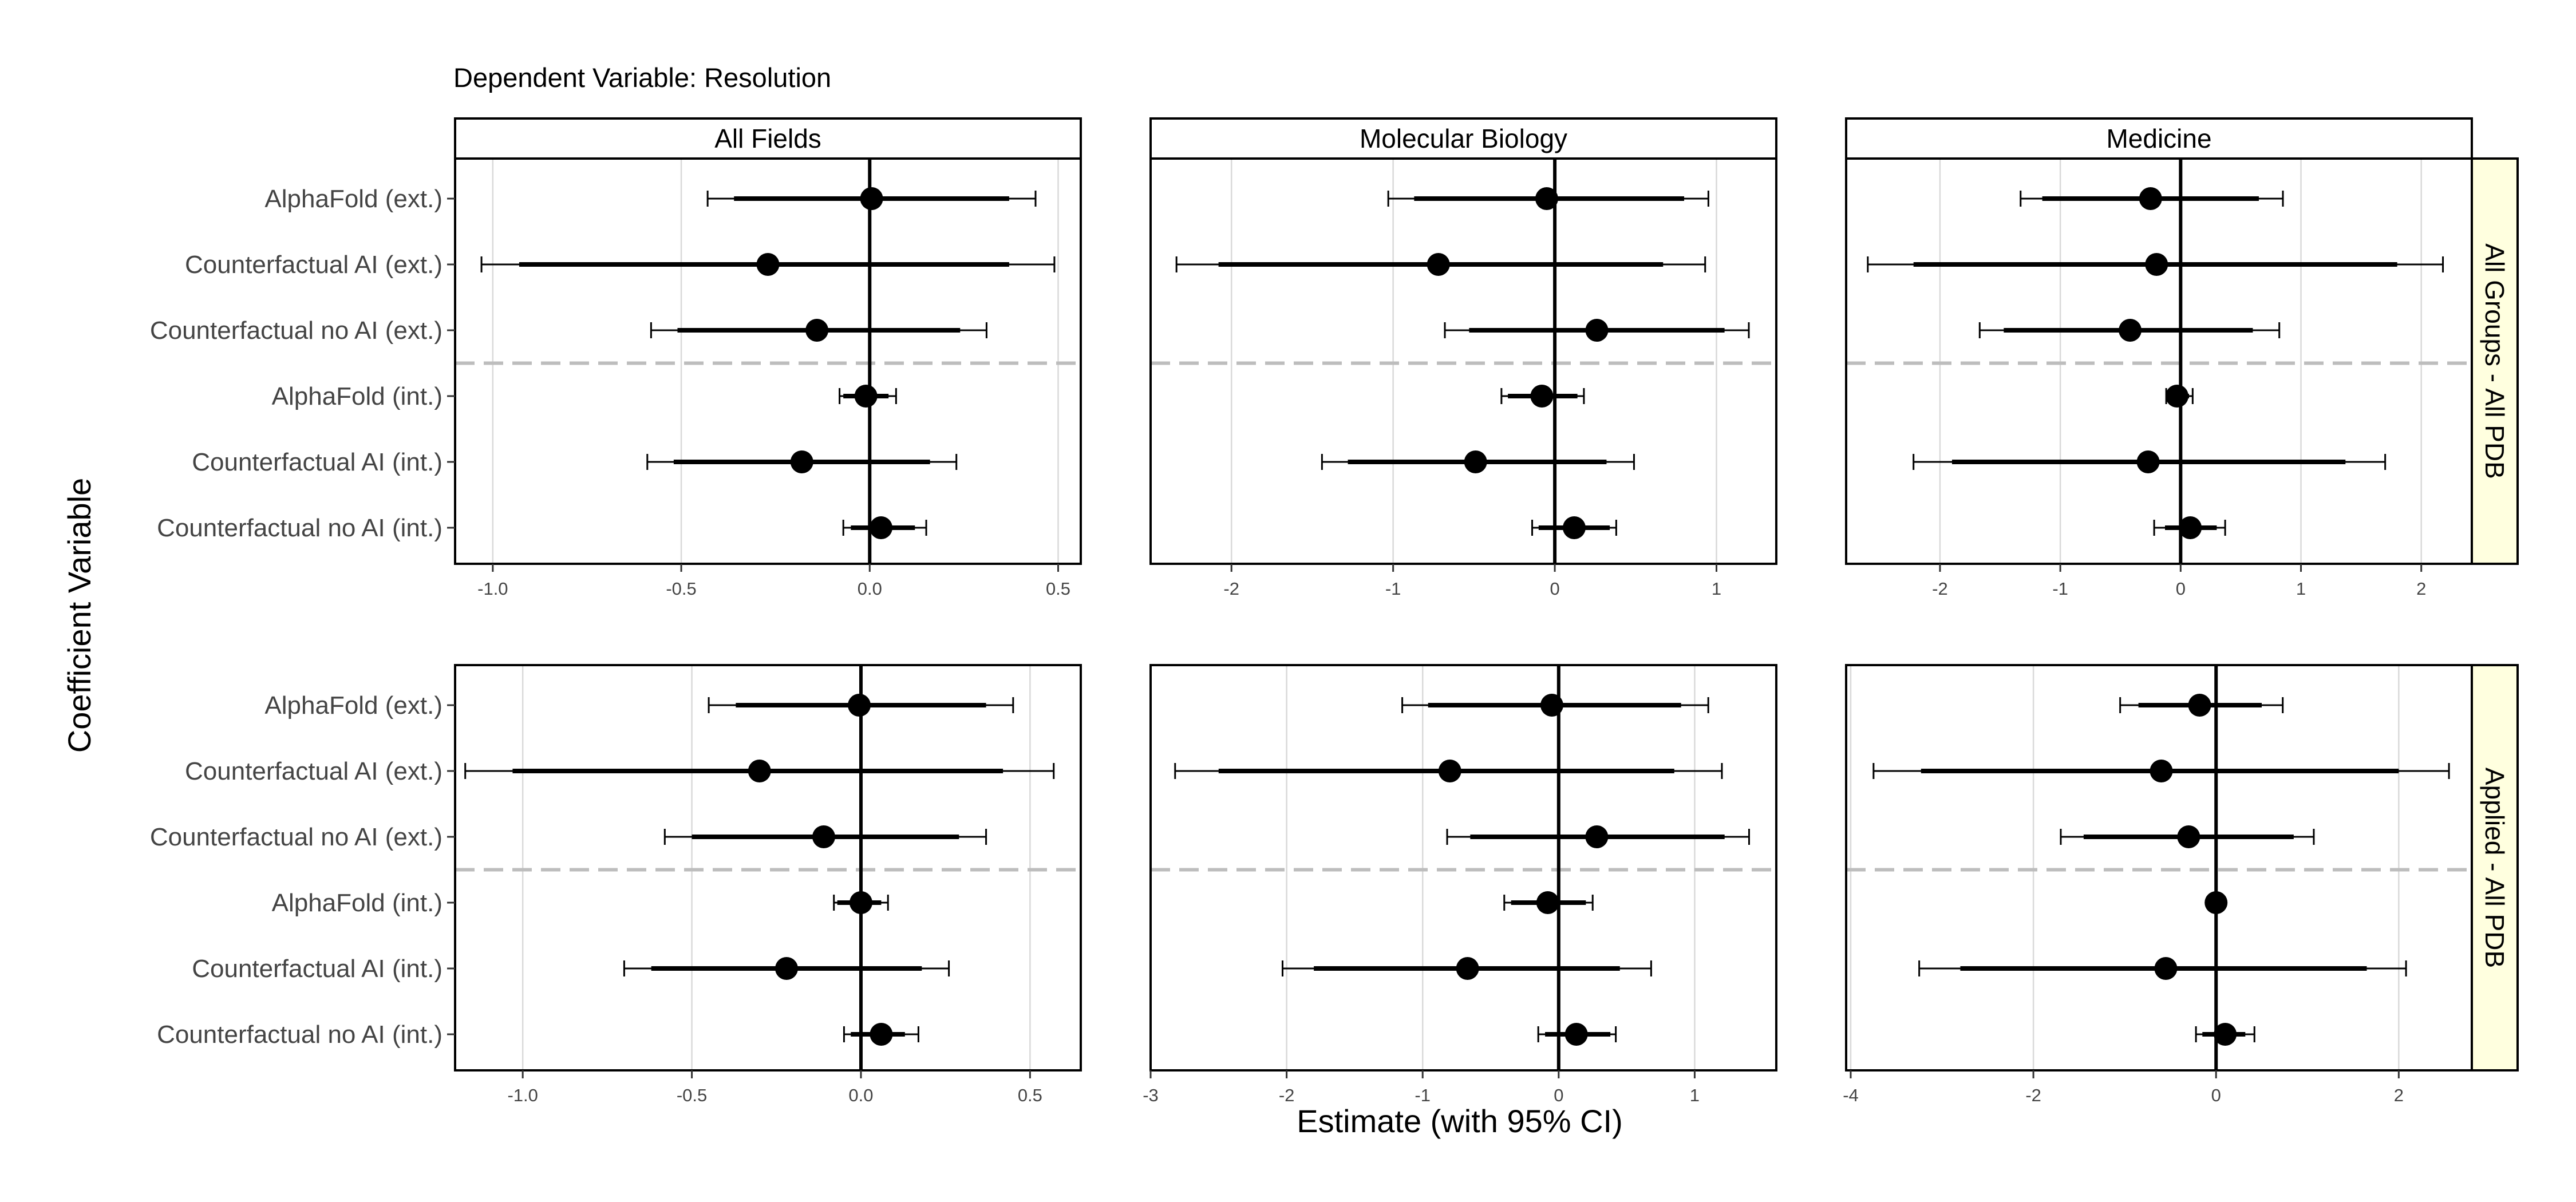  Describe the element at coordinates (681, 589) in the screenshot. I see `x-tick-label: -0.5` at that location.